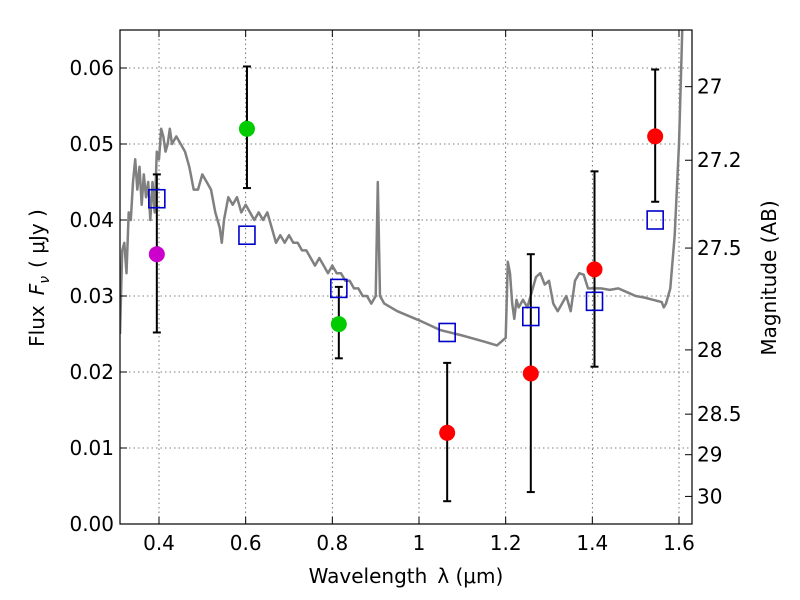  I want to click on x-axis-title: Wavelength λ (μm), so click(406, 576).